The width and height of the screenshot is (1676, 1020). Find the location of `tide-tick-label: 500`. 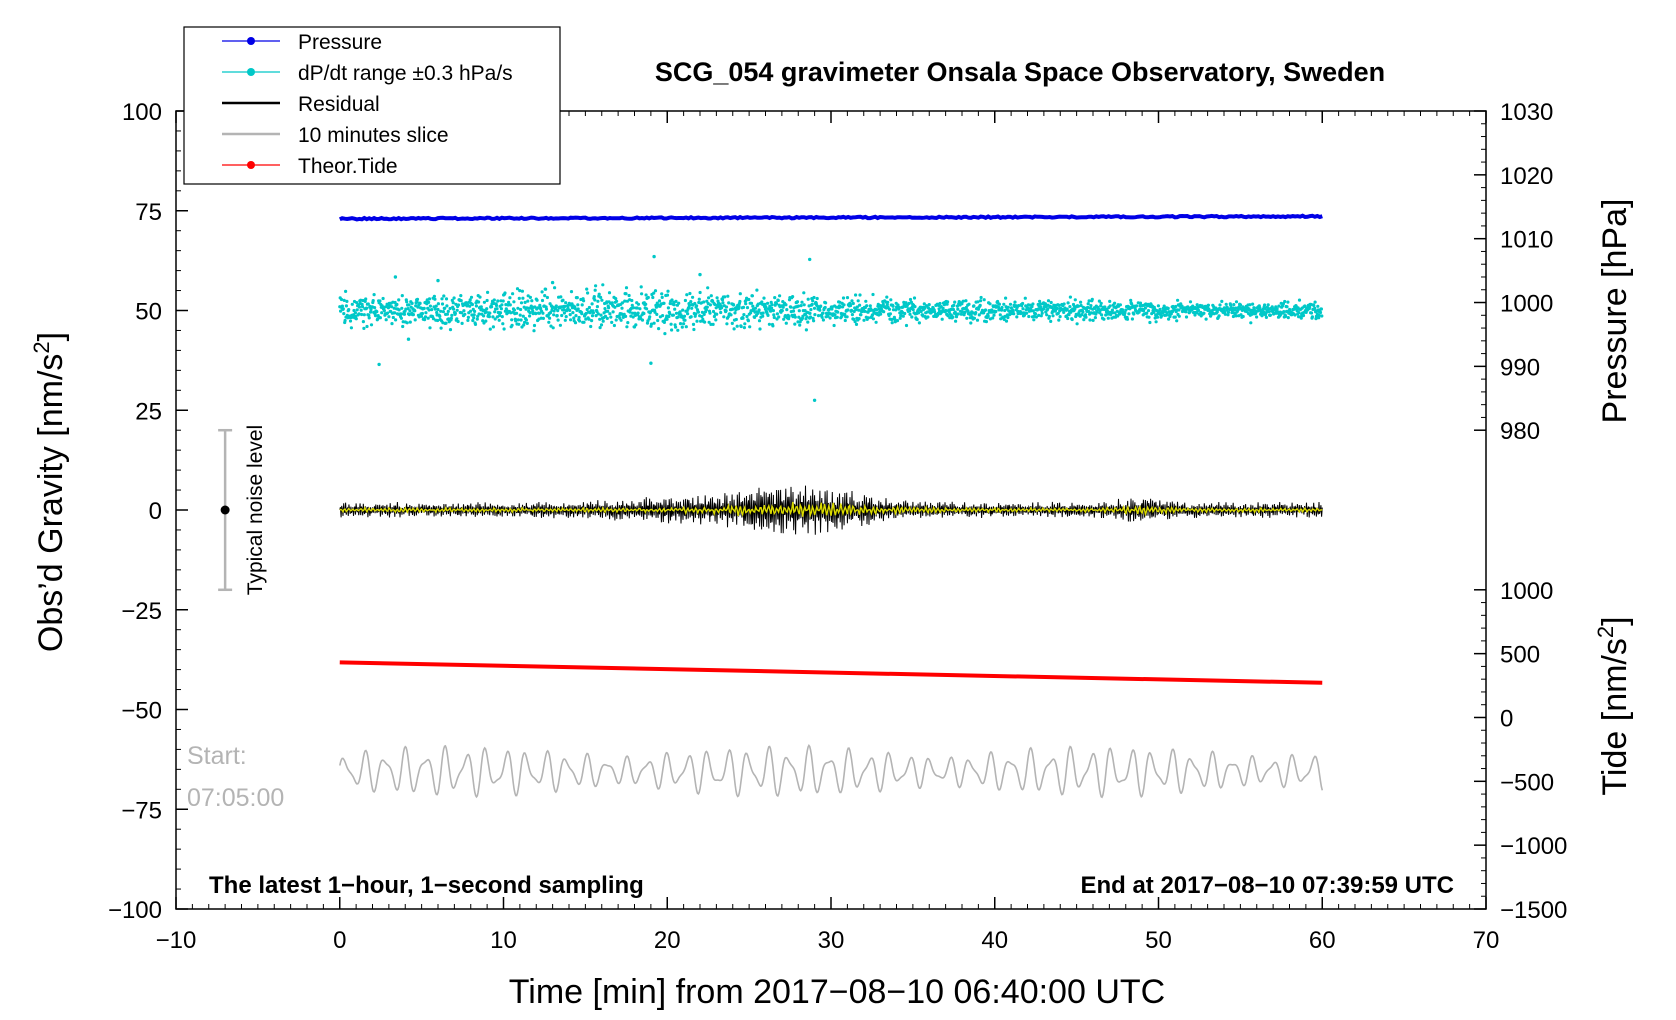

tide-tick-label: 500 is located at coordinates (1520, 655).